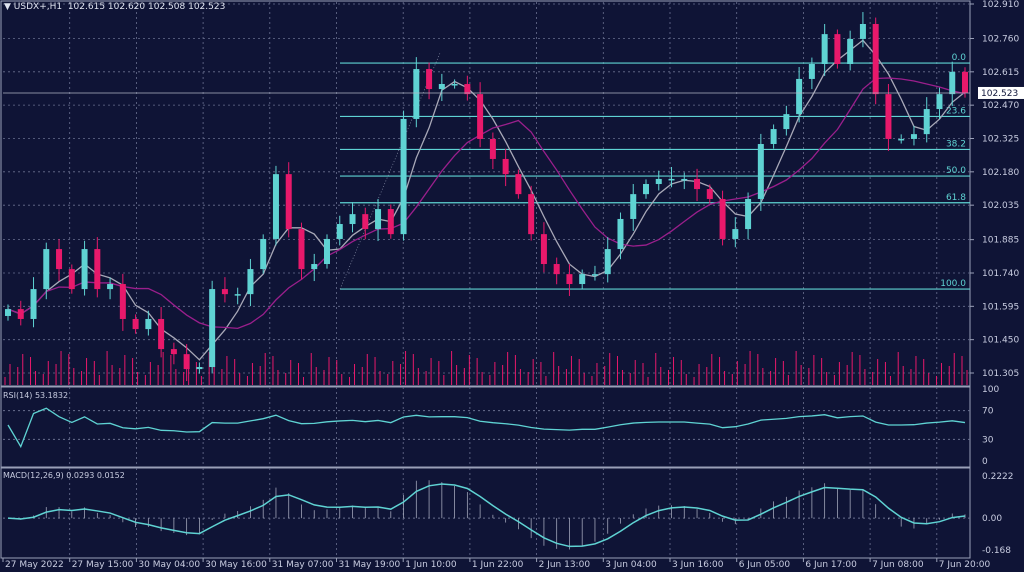 This screenshot has width=1024, height=572. Describe the element at coordinates (1000, 241) in the screenshot. I see `price-tick-label: 101.885` at that location.